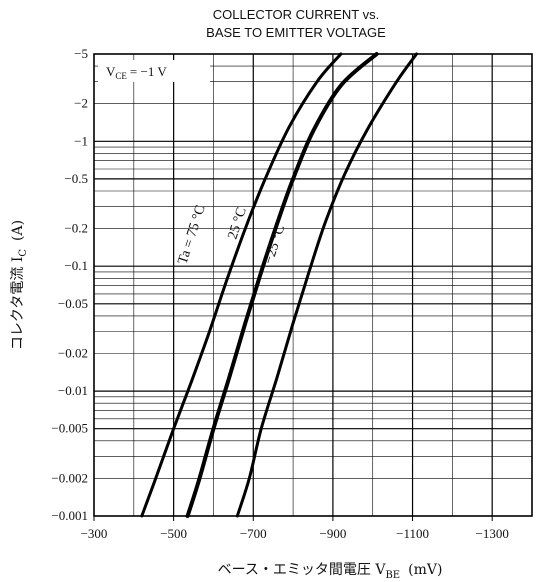 This screenshot has height=582, width=541. Describe the element at coordinates (81, 140) in the screenshot. I see `y-tick-label: −1` at that location.